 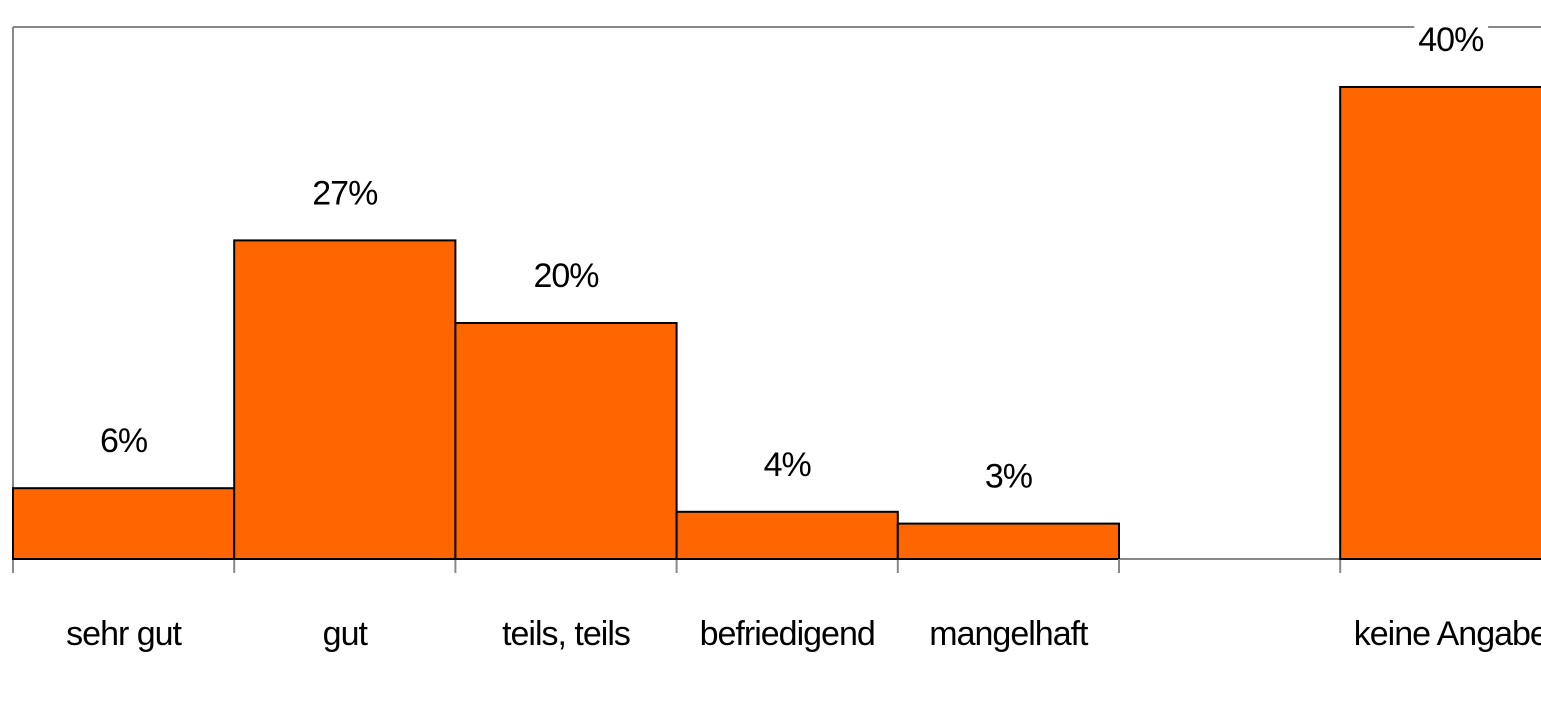 I want to click on x-tick-label: keine Angabe, so click(x=1447, y=634).